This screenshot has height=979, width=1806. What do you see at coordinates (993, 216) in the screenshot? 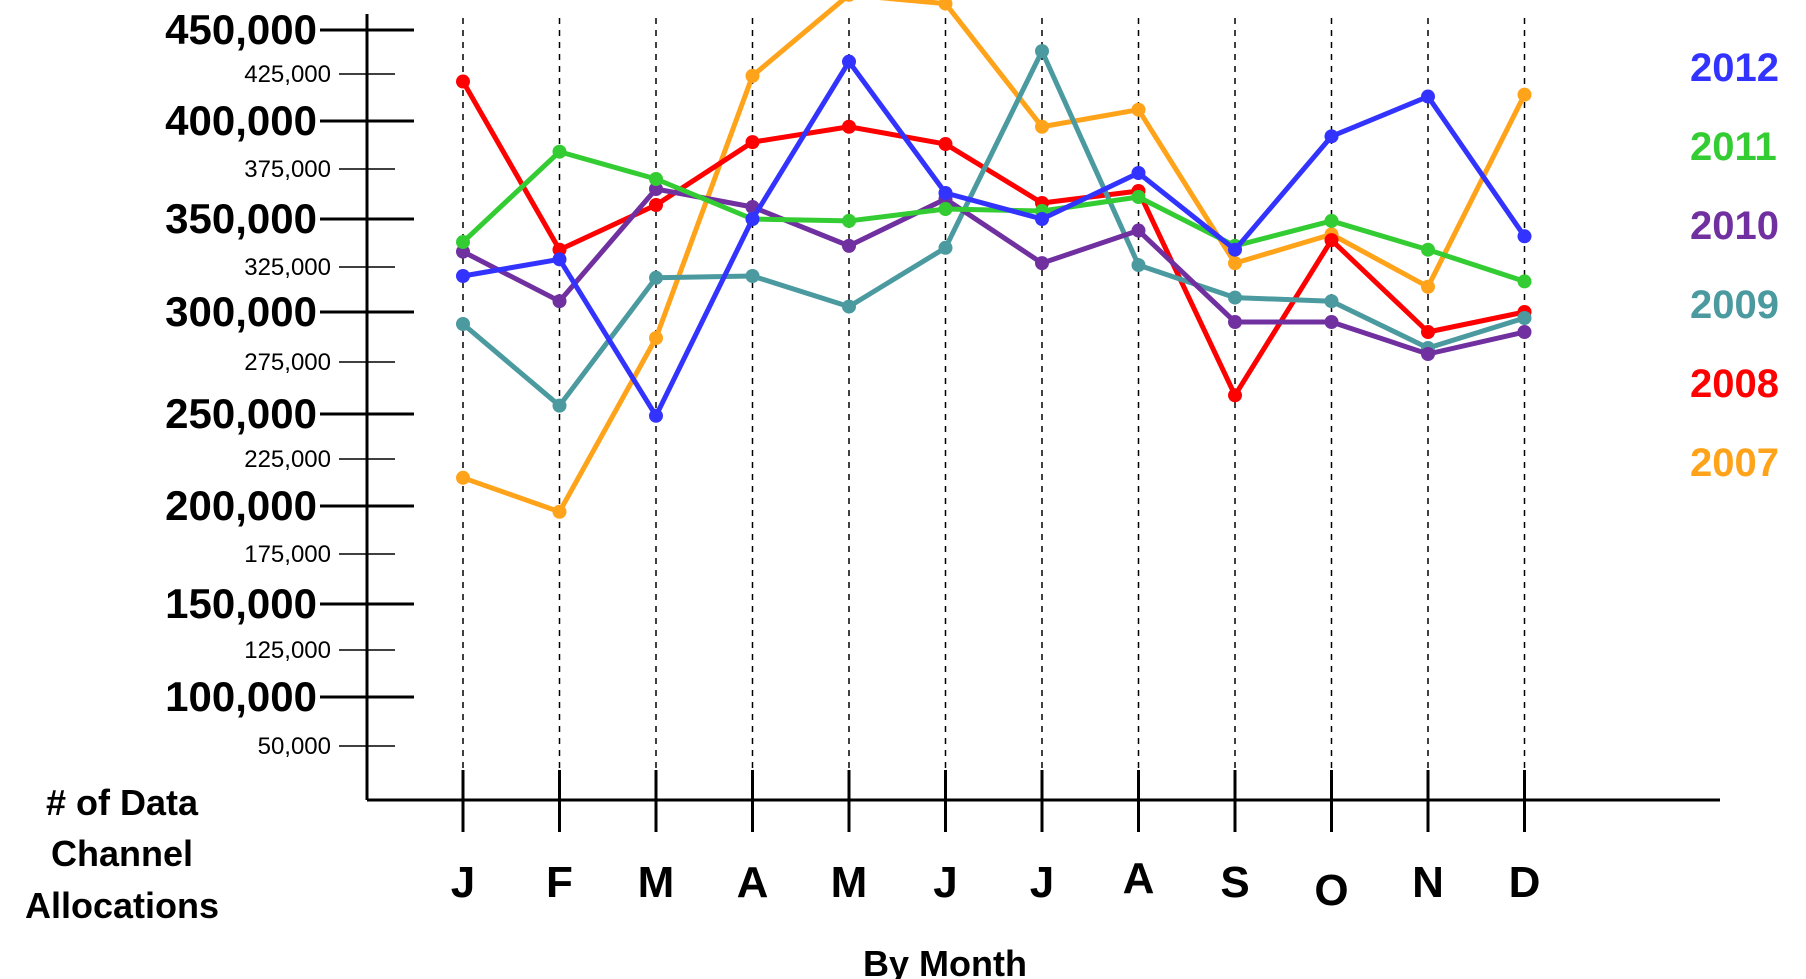
I see `series-line-2011` at bounding box center [993, 216].